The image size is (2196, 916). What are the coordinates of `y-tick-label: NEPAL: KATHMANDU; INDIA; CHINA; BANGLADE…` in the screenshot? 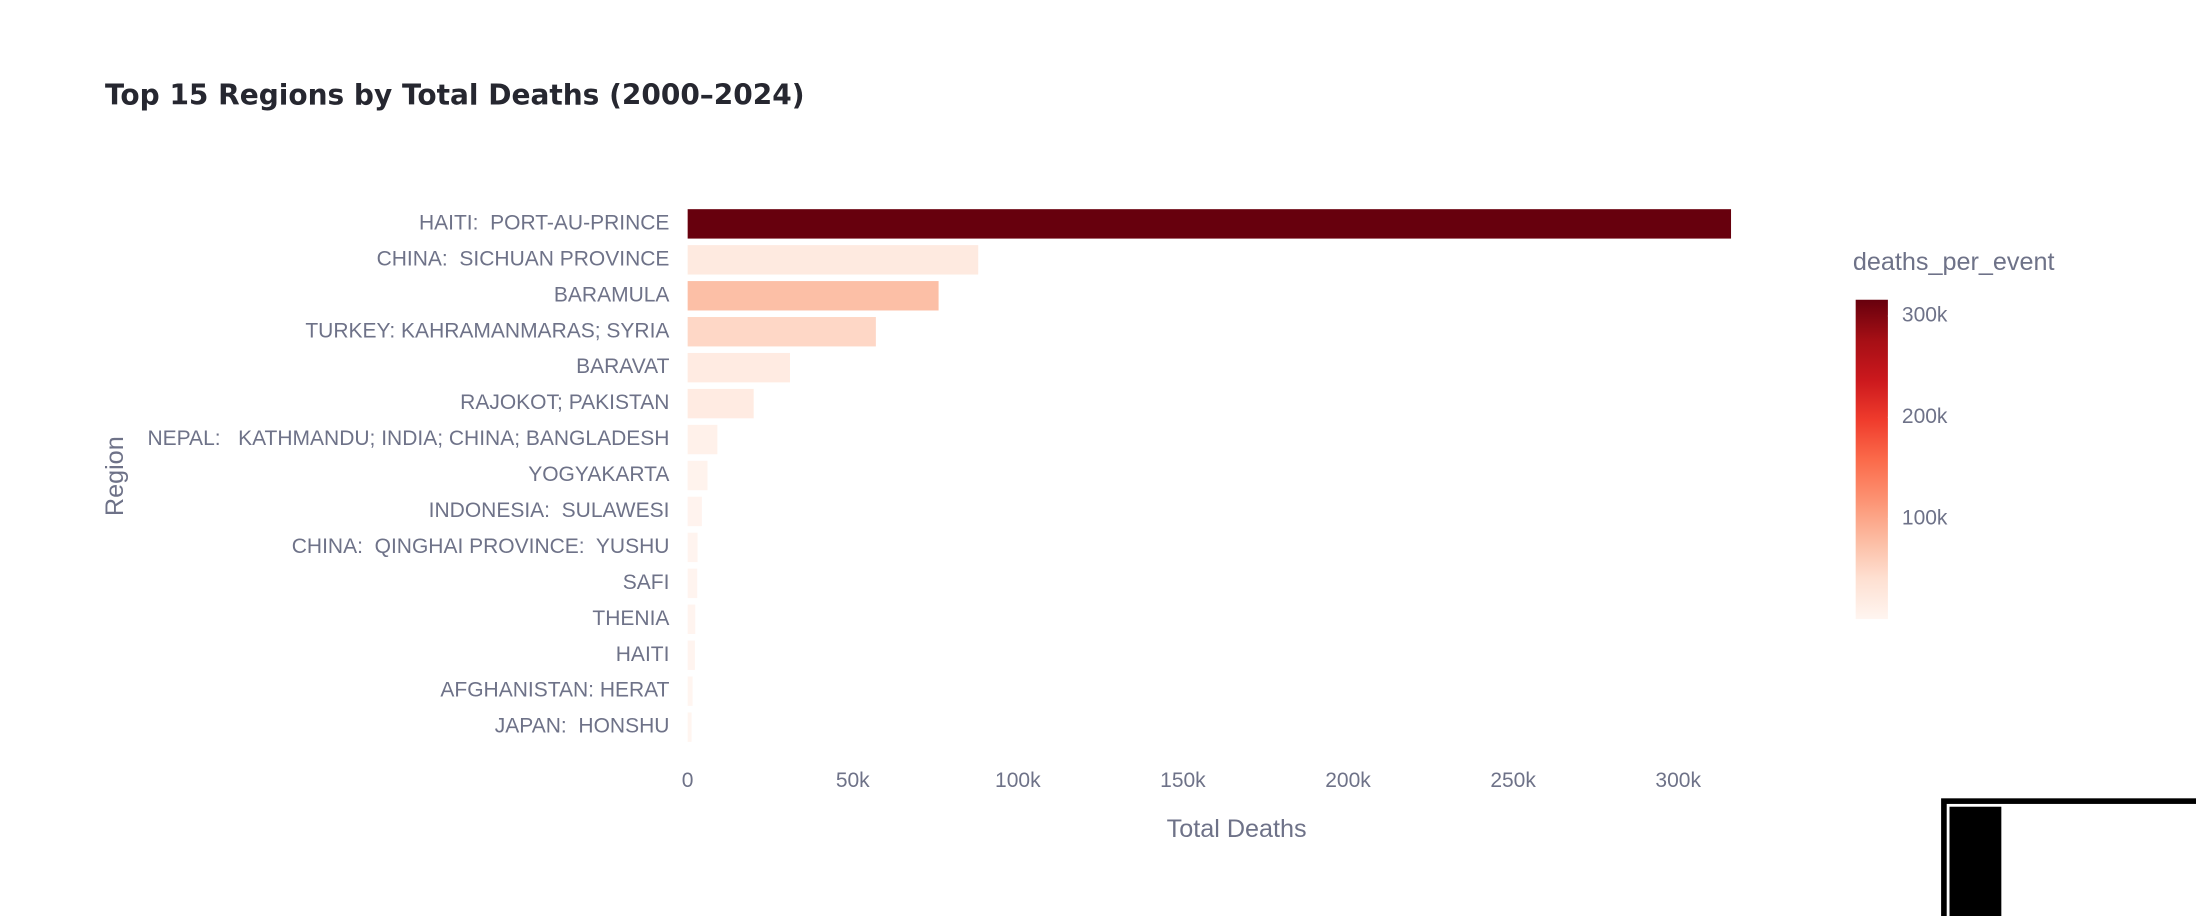 It's located at (408, 438).